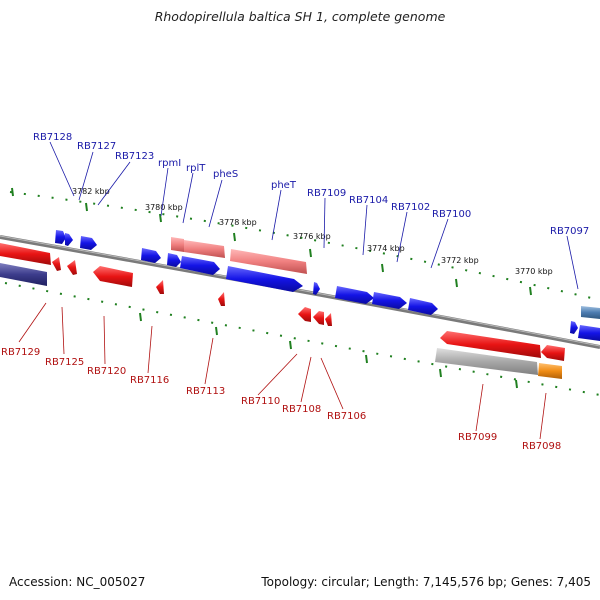  What do you see at coordinates (64, 362) in the screenshot?
I see `gene-label: RB7125` at bounding box center [64, 362].